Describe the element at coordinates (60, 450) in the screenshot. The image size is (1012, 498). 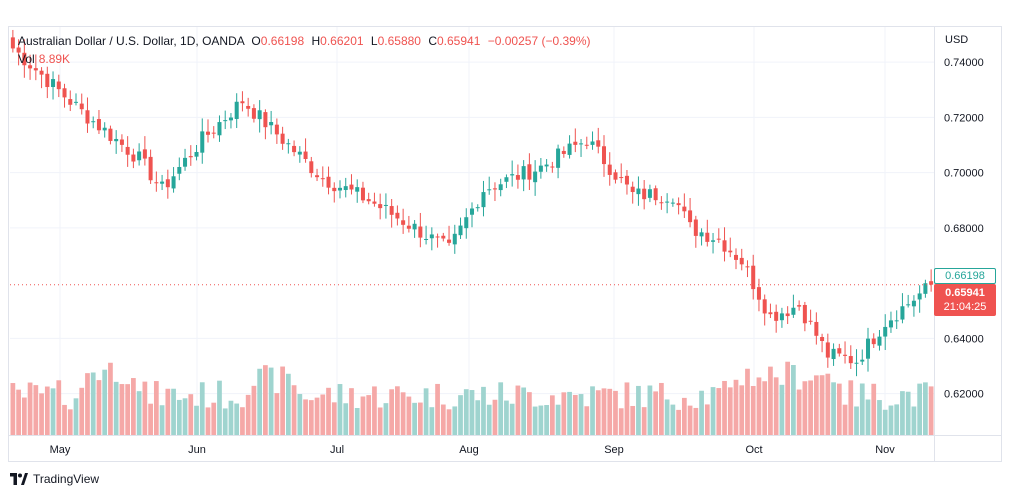
I see `x-tick-label: May` at that location.